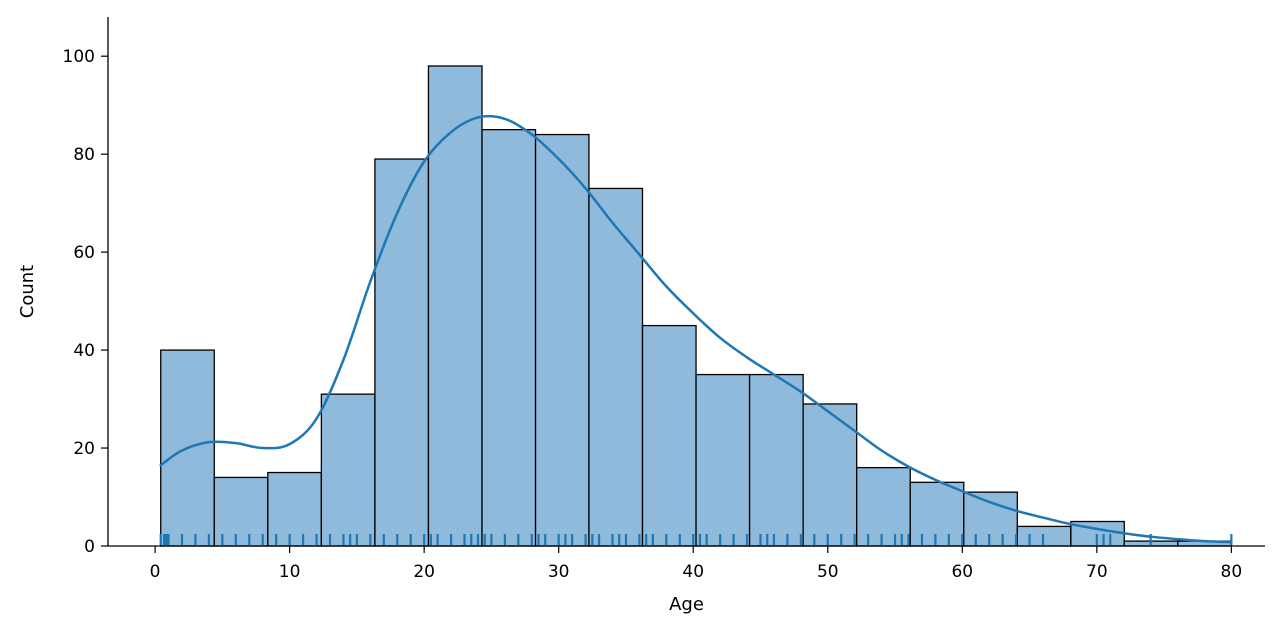 The image size is (1280, 631). Describe the element at coordinates (27, 291) in the screenshot. I see `y-axis-label: Count` at that location.